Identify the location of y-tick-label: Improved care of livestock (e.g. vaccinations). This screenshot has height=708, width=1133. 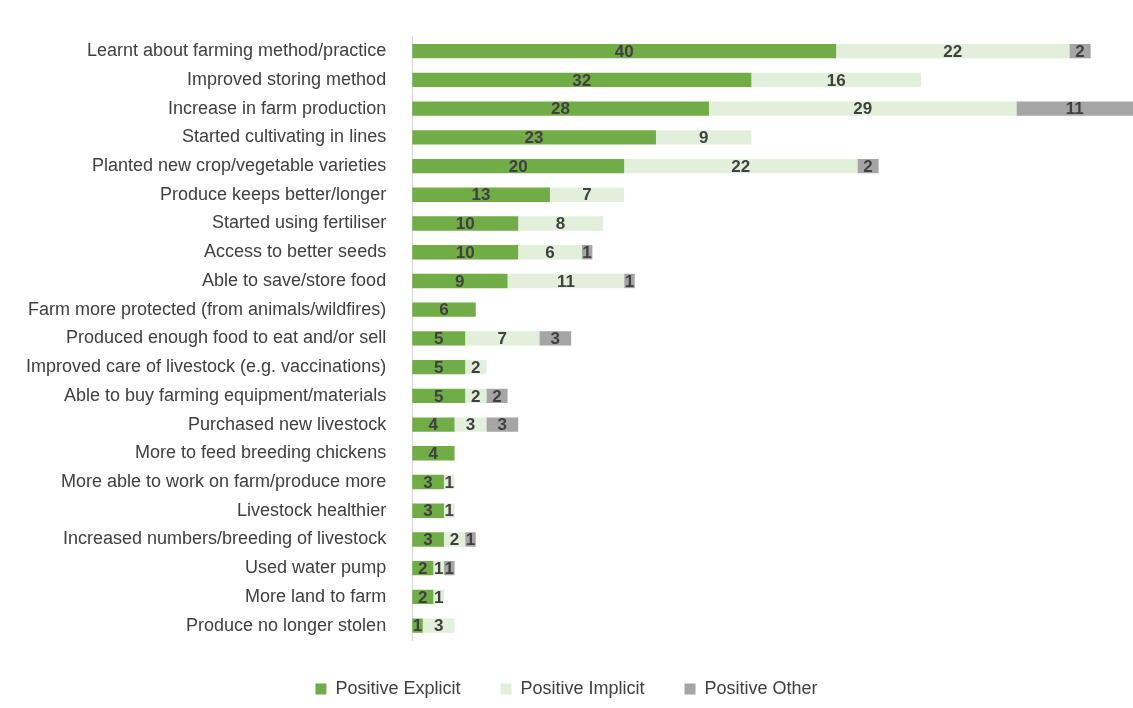
(206, 366).